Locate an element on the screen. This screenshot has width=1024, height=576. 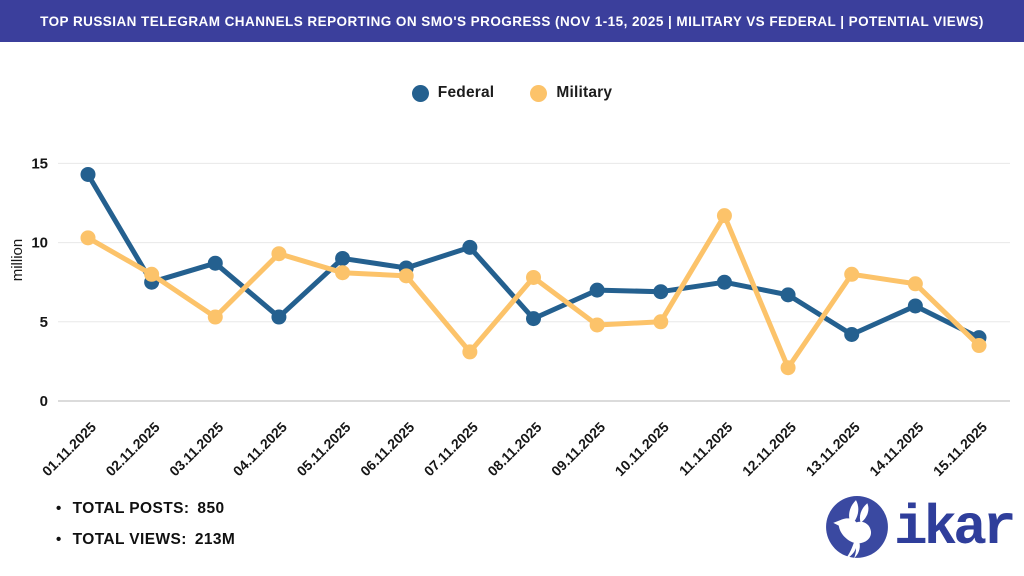
logo: ikar is located at coordinates (920, 528).